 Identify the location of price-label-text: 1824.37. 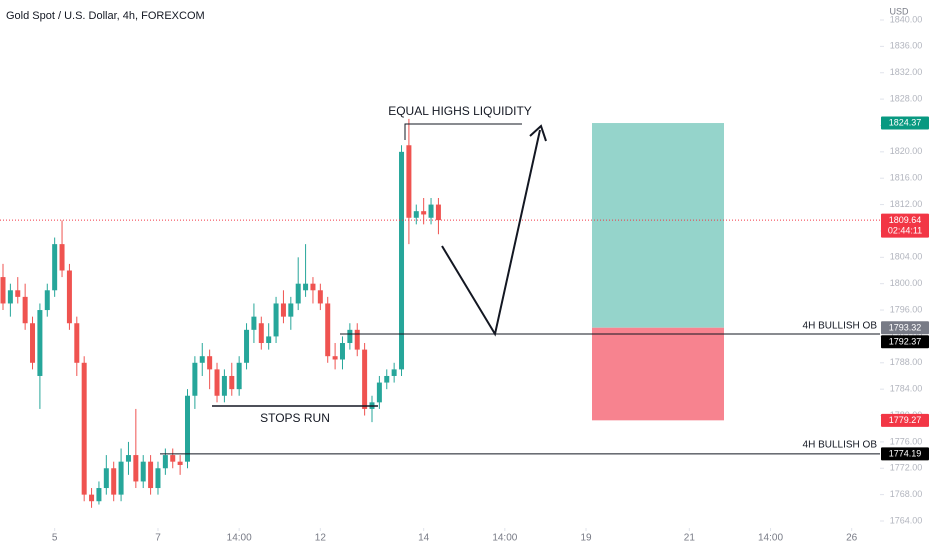
(905, 123).